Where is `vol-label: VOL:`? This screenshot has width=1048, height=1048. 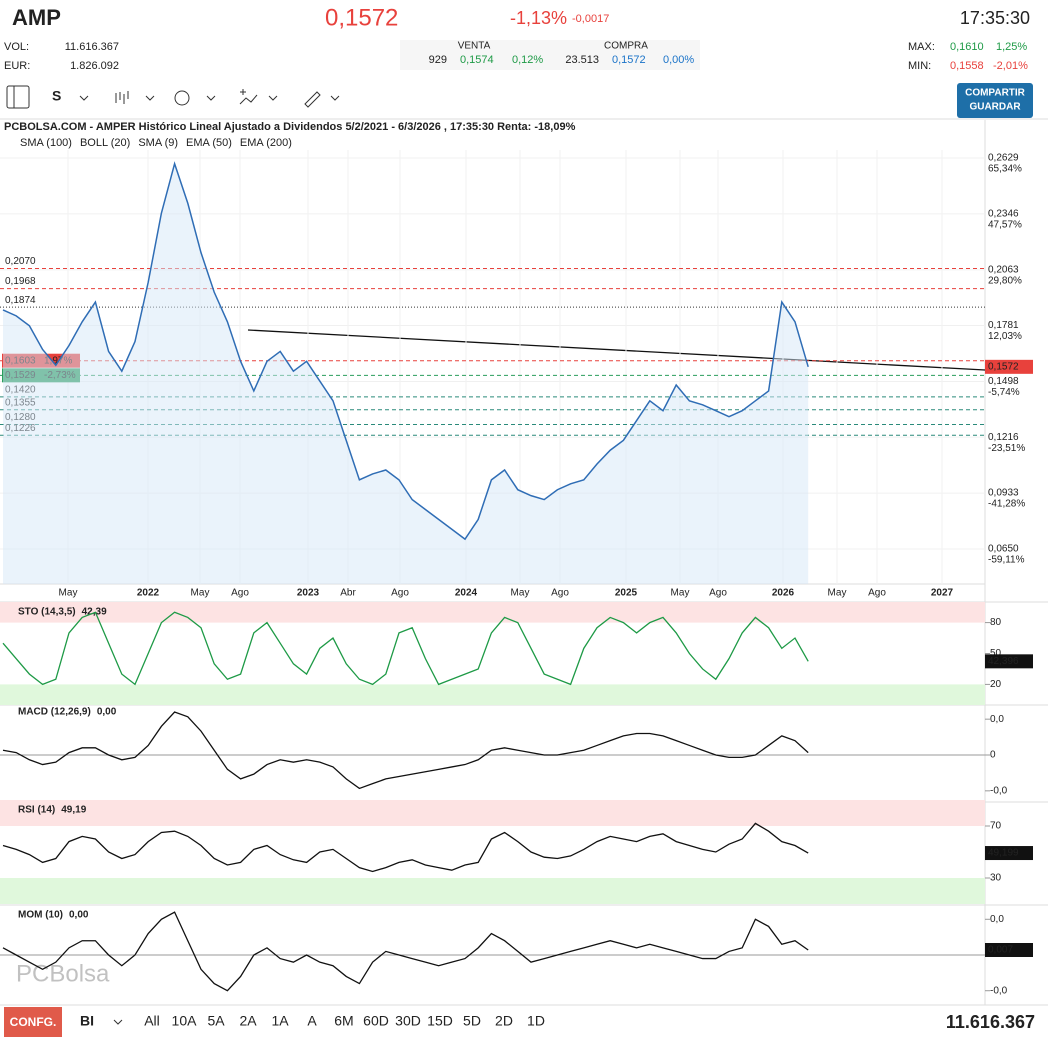
vol-label: VOL: is located at coordinates (16, 47).